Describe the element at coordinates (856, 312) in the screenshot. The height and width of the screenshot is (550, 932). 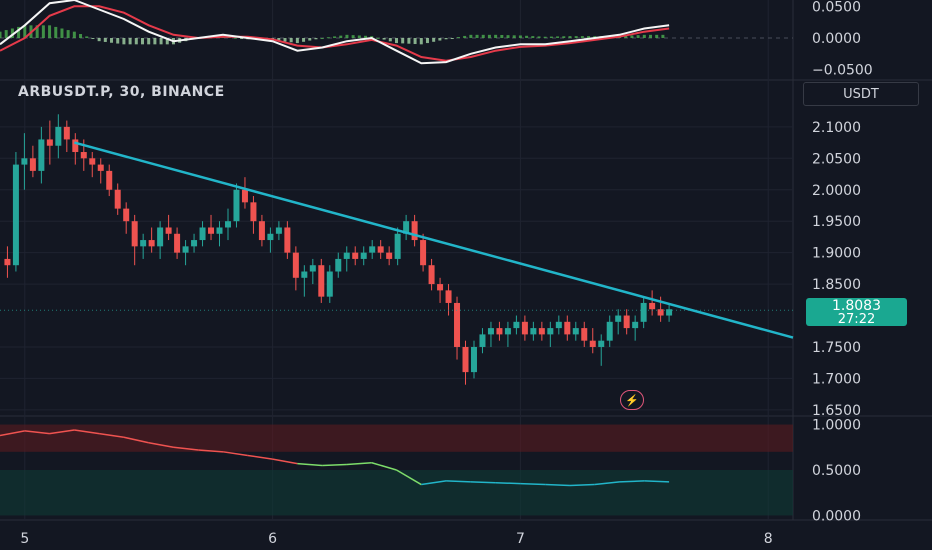
I see `last-price-label: 1.8083 27:22` at that location.